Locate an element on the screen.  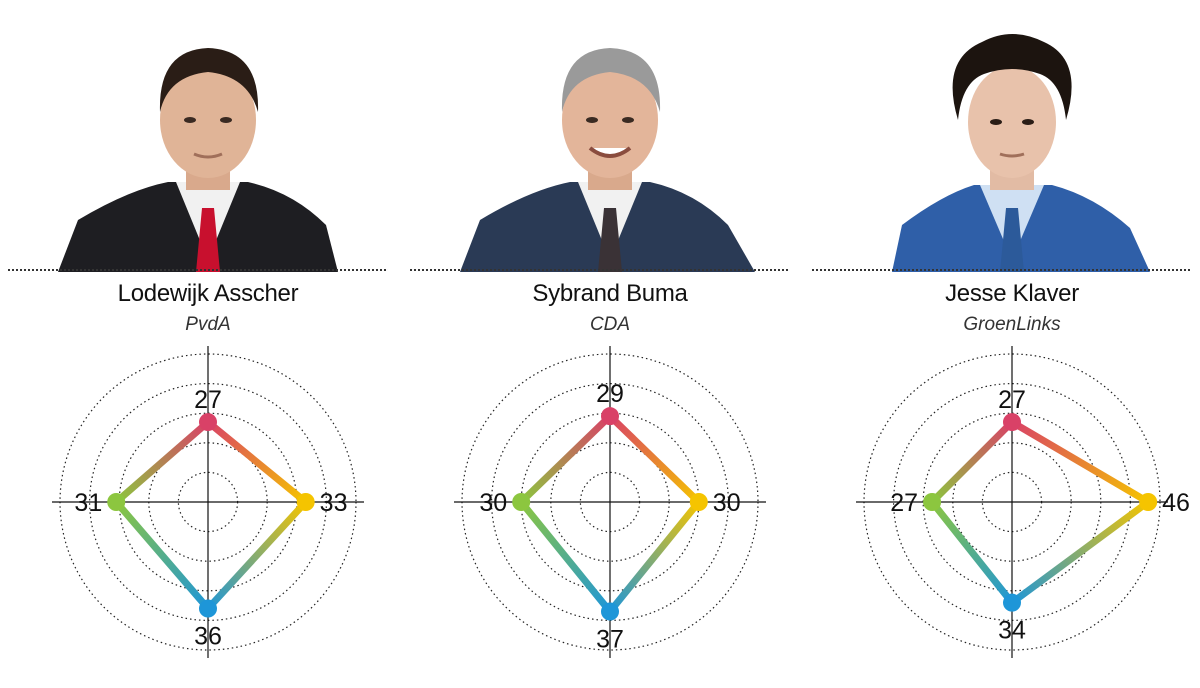
radar-chart-asscher: 27 33 36 31 is located at coordinates (208, 502).